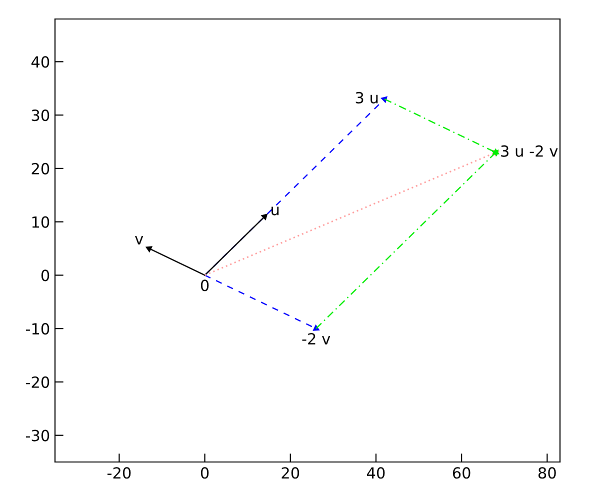  I want to click on x-tick-label: 20, so click(291, 473).